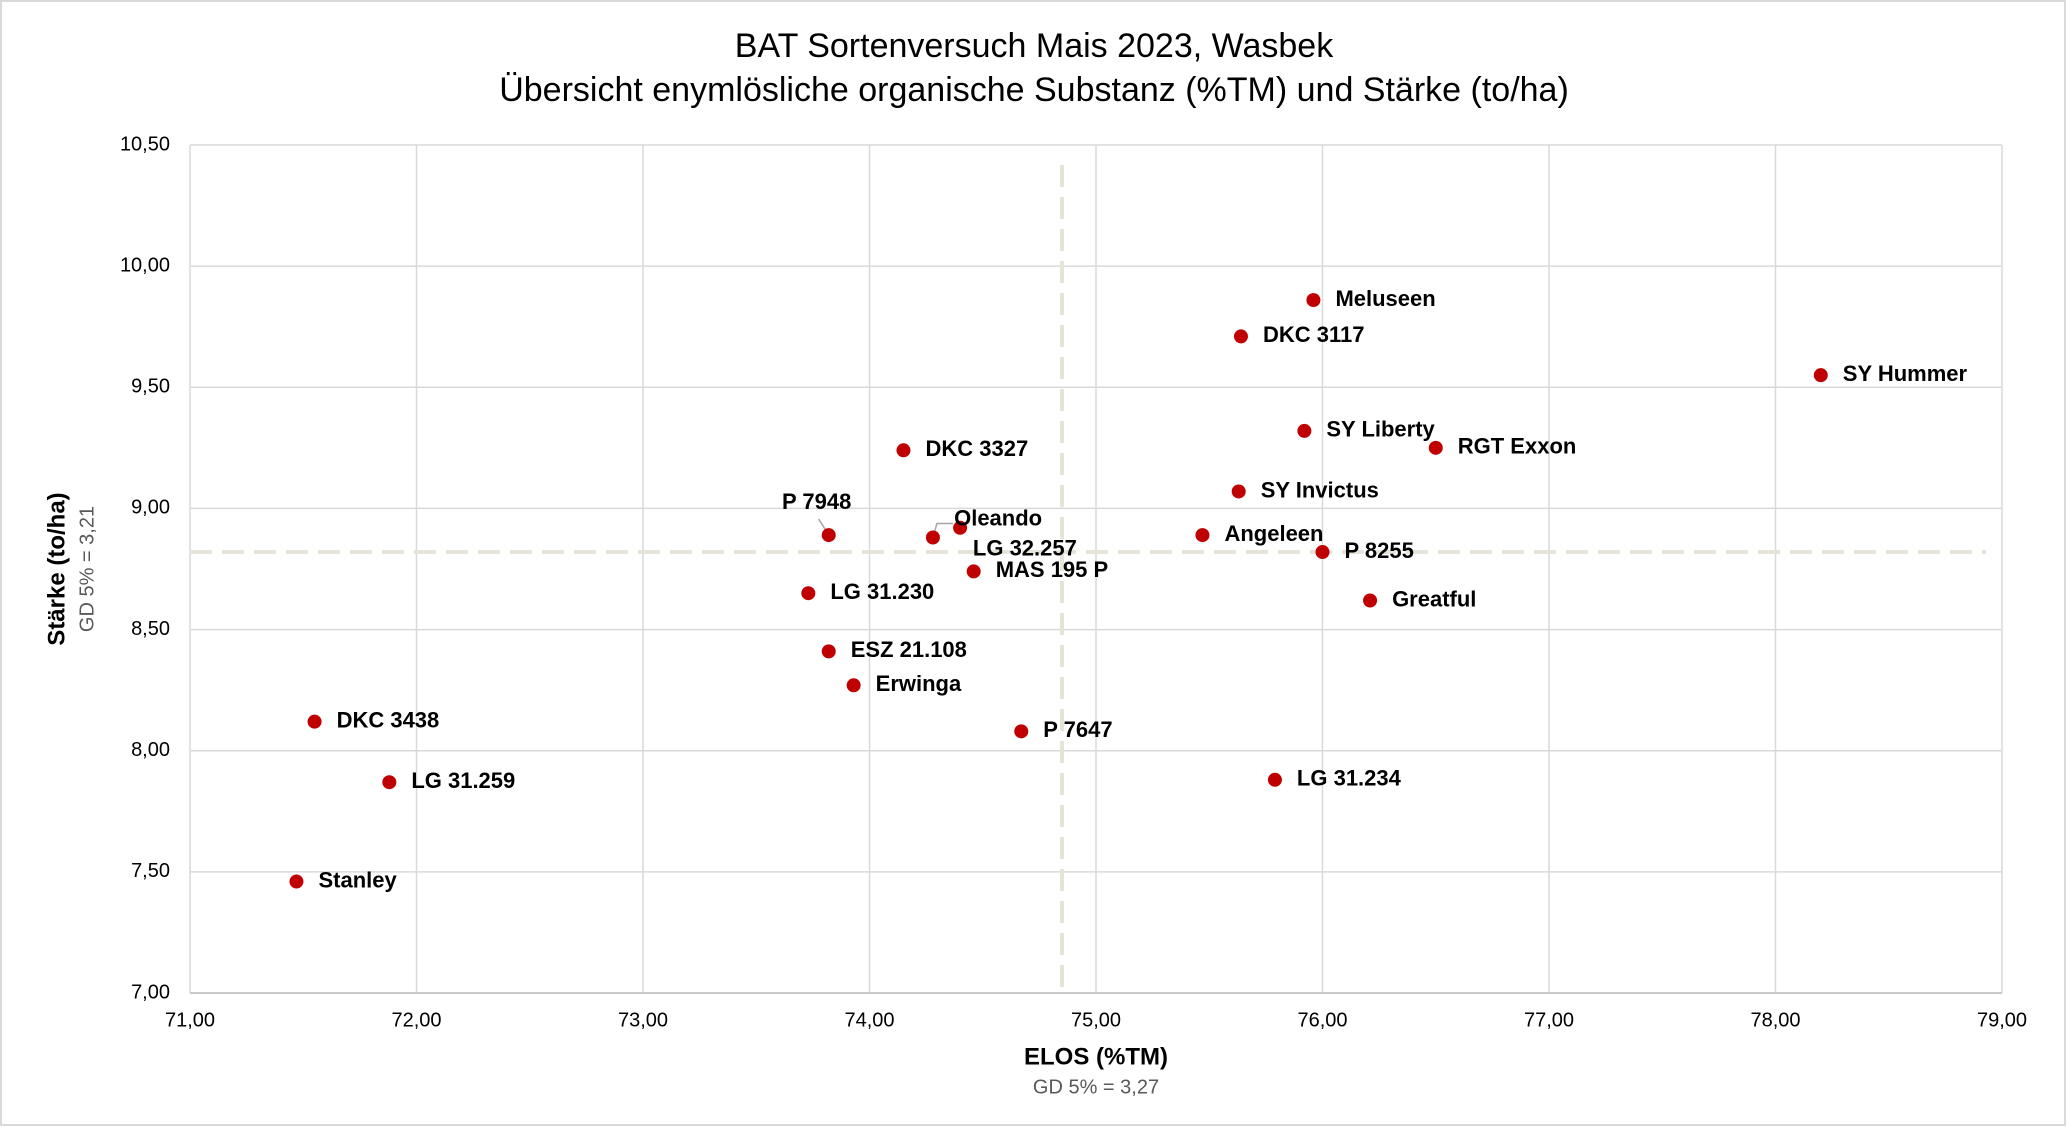  What do you see at coordinates (1025, 547) in the screenshot?
I see `point-label: LG 32.257` at bounding box center [1025, 547].